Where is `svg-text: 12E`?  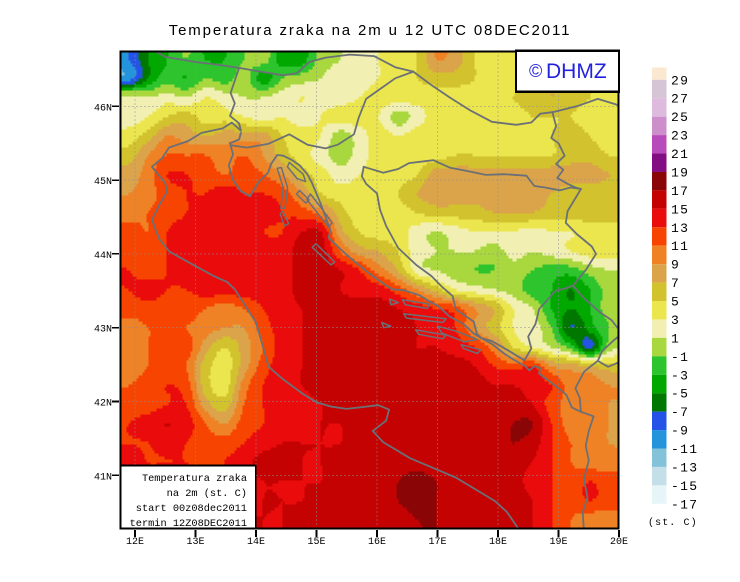 svg-text: 12E is located at coordinates (135, 542).